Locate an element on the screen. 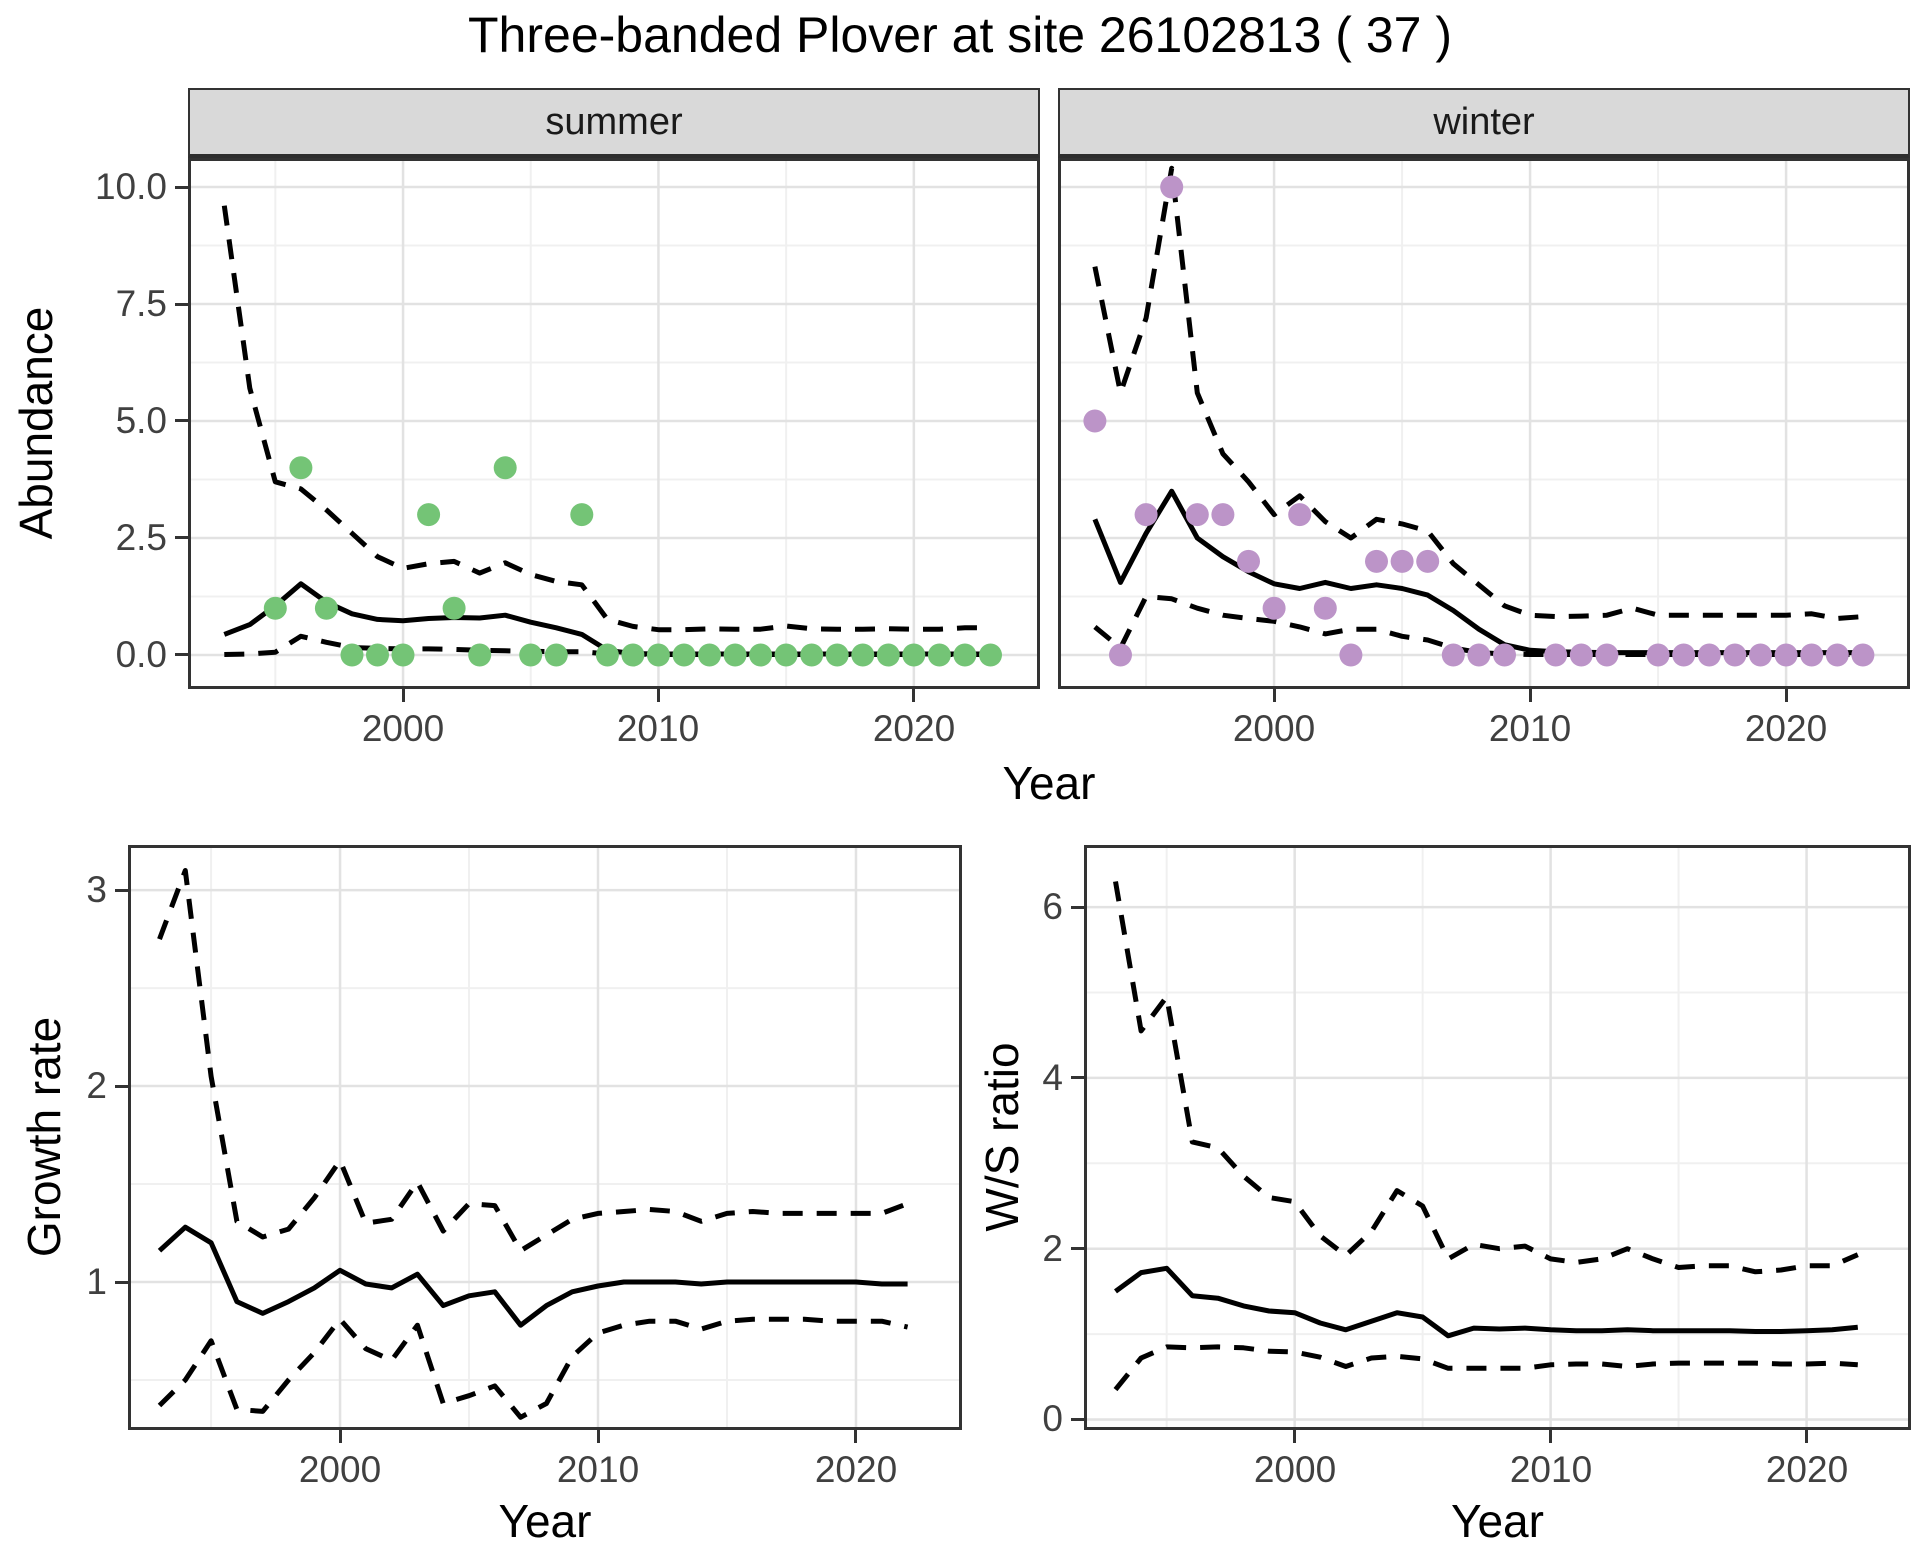 Image resolution: width=1920 pixels, height=1560 pixels. y-tick-label: 0 is located at coordinates (1052, 1418).